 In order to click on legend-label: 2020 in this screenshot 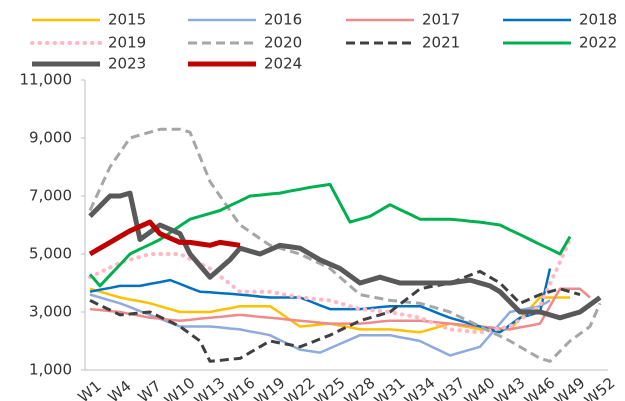, I will do `click(283, 43)`.